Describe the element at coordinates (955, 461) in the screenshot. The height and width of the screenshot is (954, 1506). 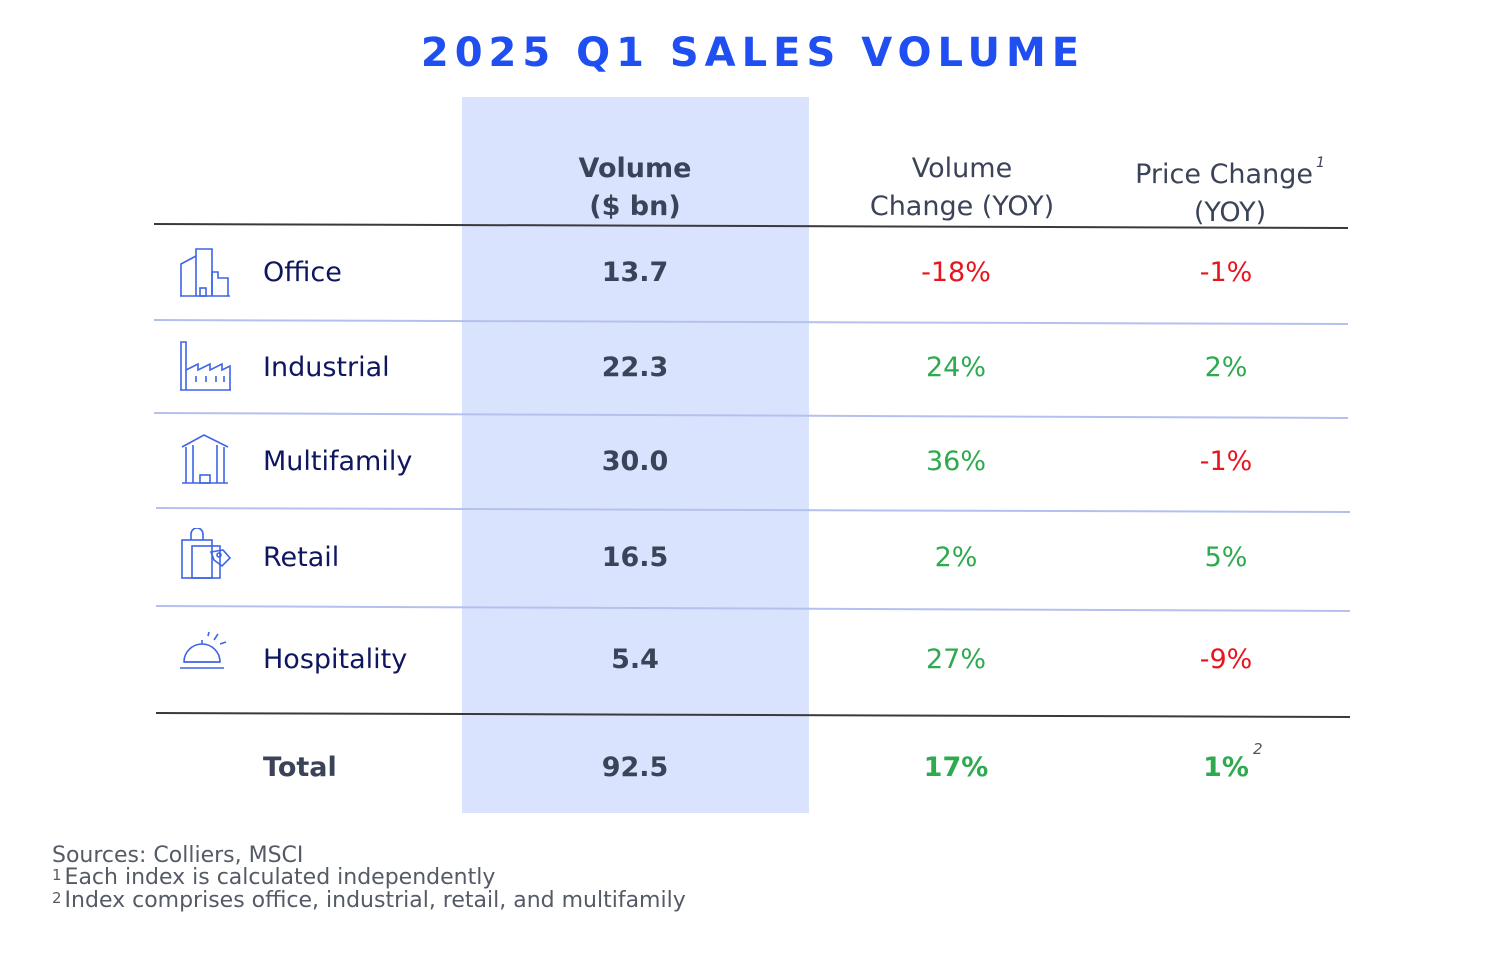
I see `cell-vchange-multifamily: 36%` at that location.